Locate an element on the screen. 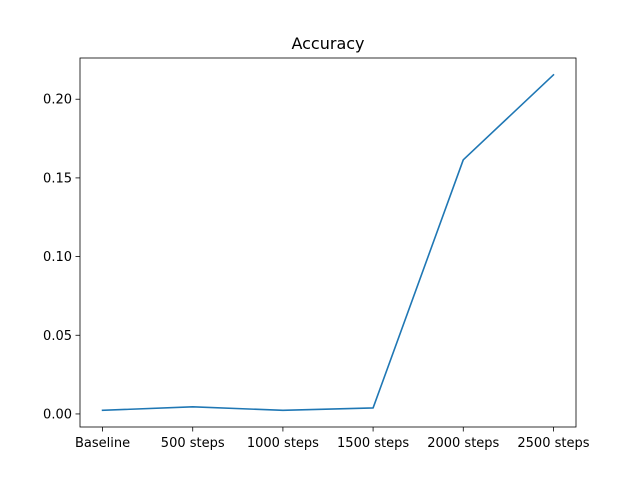  y-tick-label: 0.10 is located at coordinates (57, 257).